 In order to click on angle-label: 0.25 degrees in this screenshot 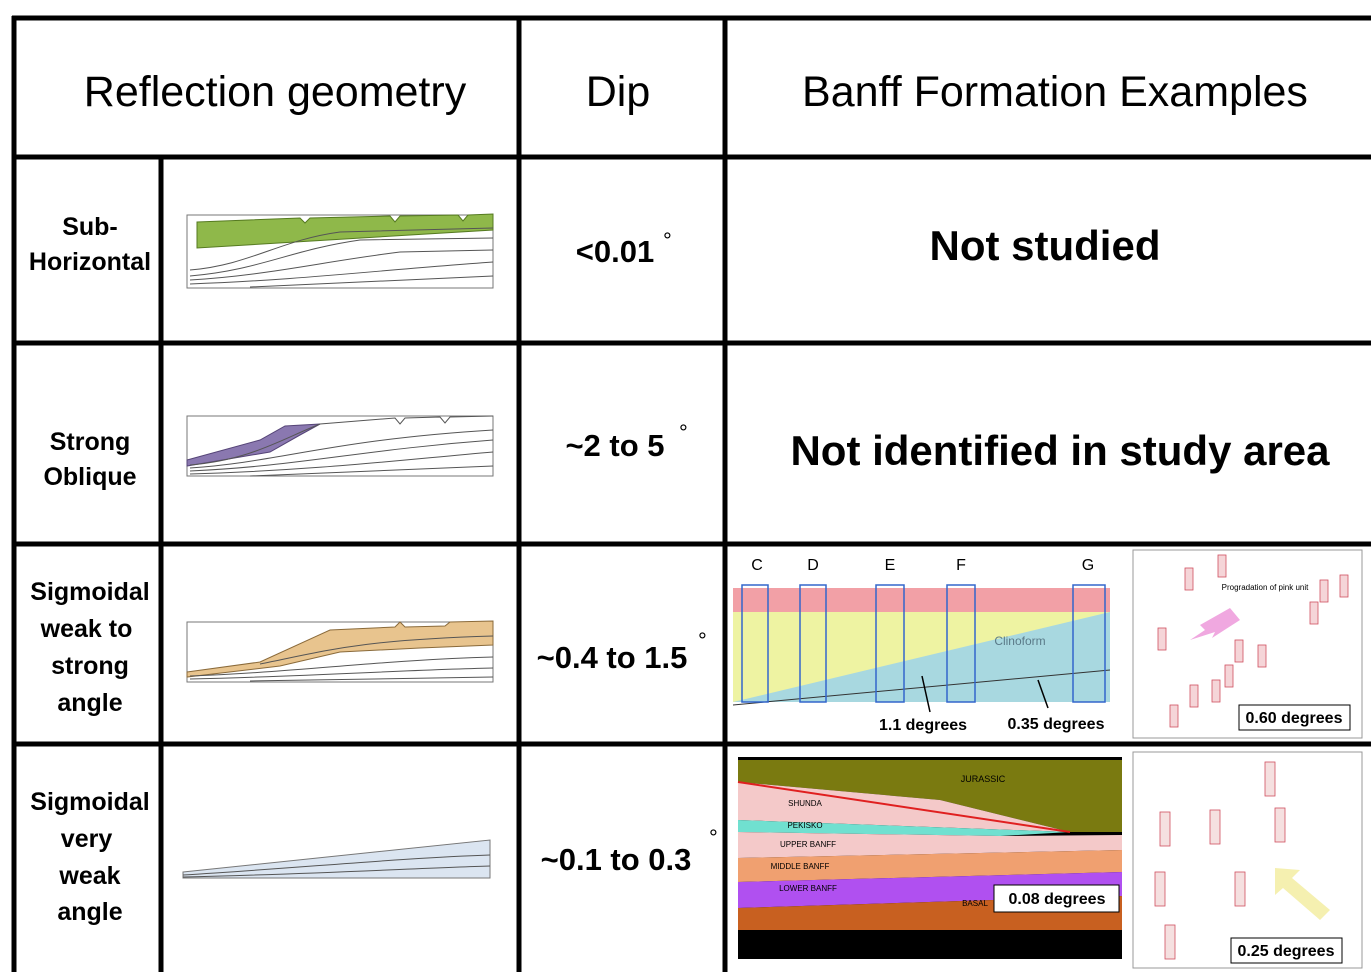, I will do `click(1286, 951)`.